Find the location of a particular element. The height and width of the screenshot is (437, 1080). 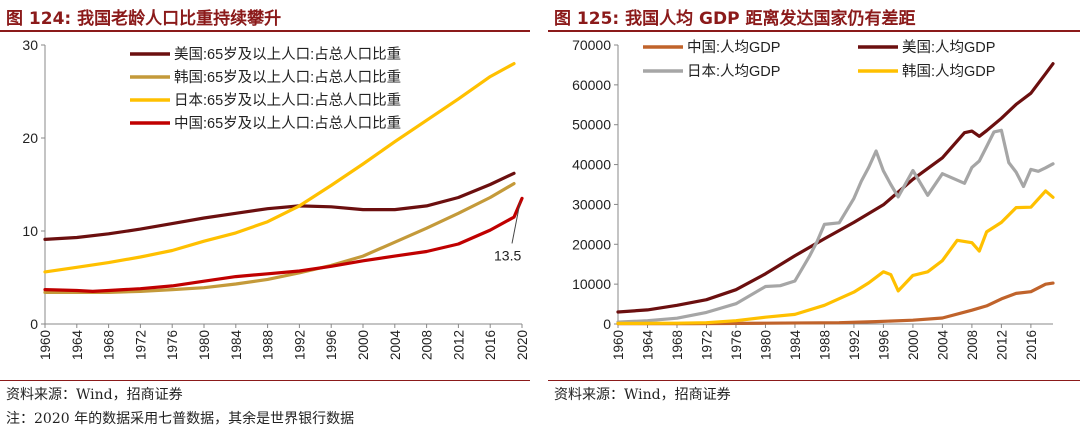

legend-label: 韩国:人均GDP is located at coordinates (948, 71).